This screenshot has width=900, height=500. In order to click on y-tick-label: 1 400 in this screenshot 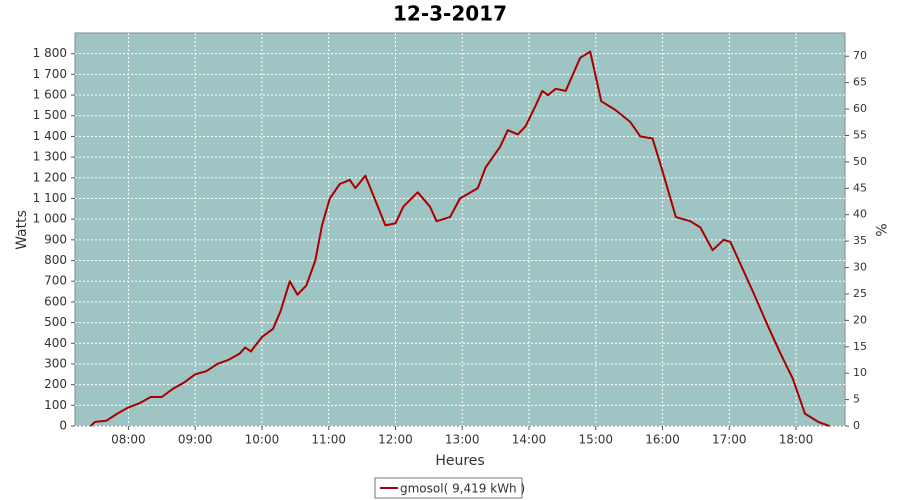, I will do `click(50, 136)`.